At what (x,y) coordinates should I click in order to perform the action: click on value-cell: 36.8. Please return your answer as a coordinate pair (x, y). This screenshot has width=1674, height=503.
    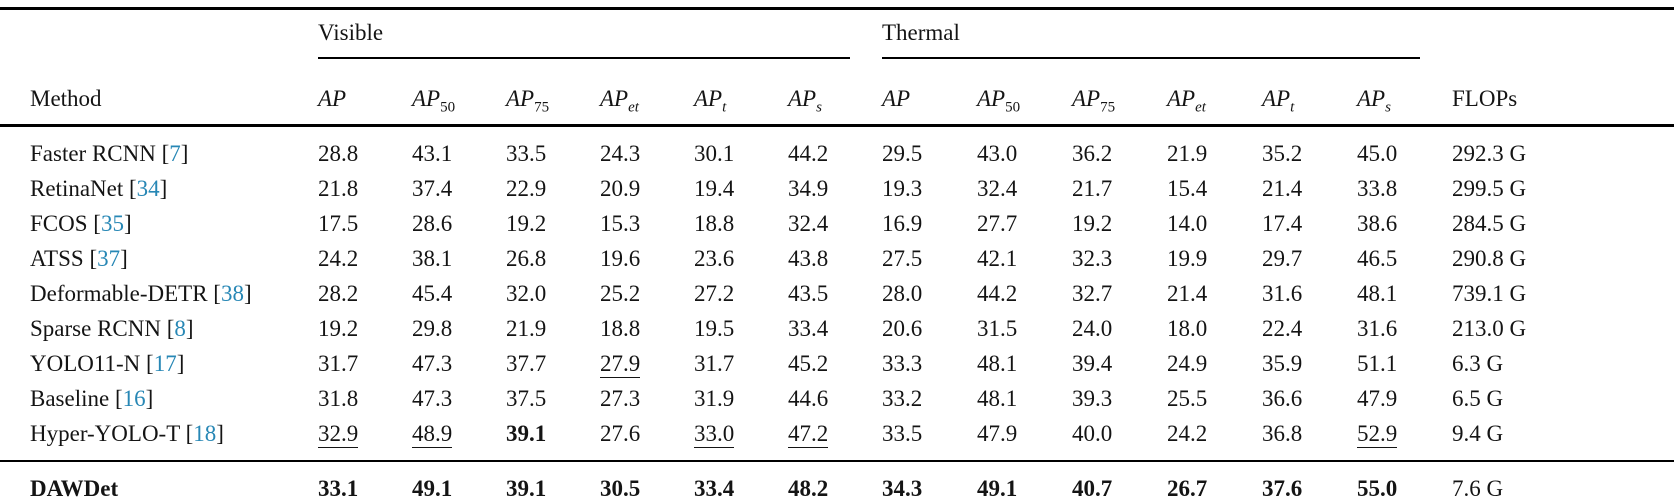
    Looking at the image, I should click on (1282, 433).